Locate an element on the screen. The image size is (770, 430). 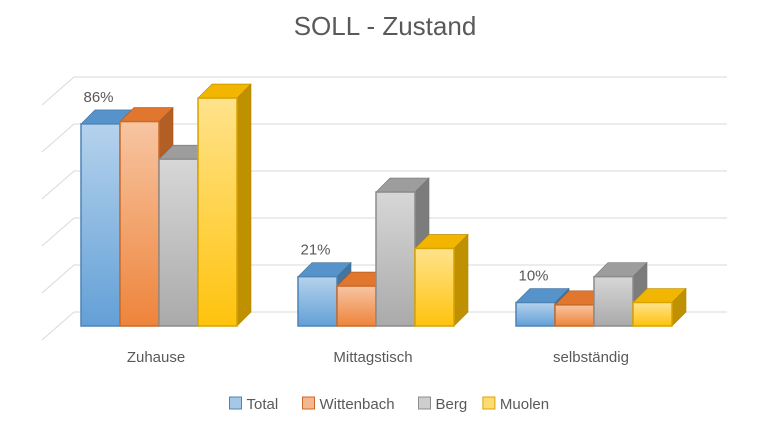
category-labels: Zuhause Mittagstisch selbständig is located at coordinates (378, 357).